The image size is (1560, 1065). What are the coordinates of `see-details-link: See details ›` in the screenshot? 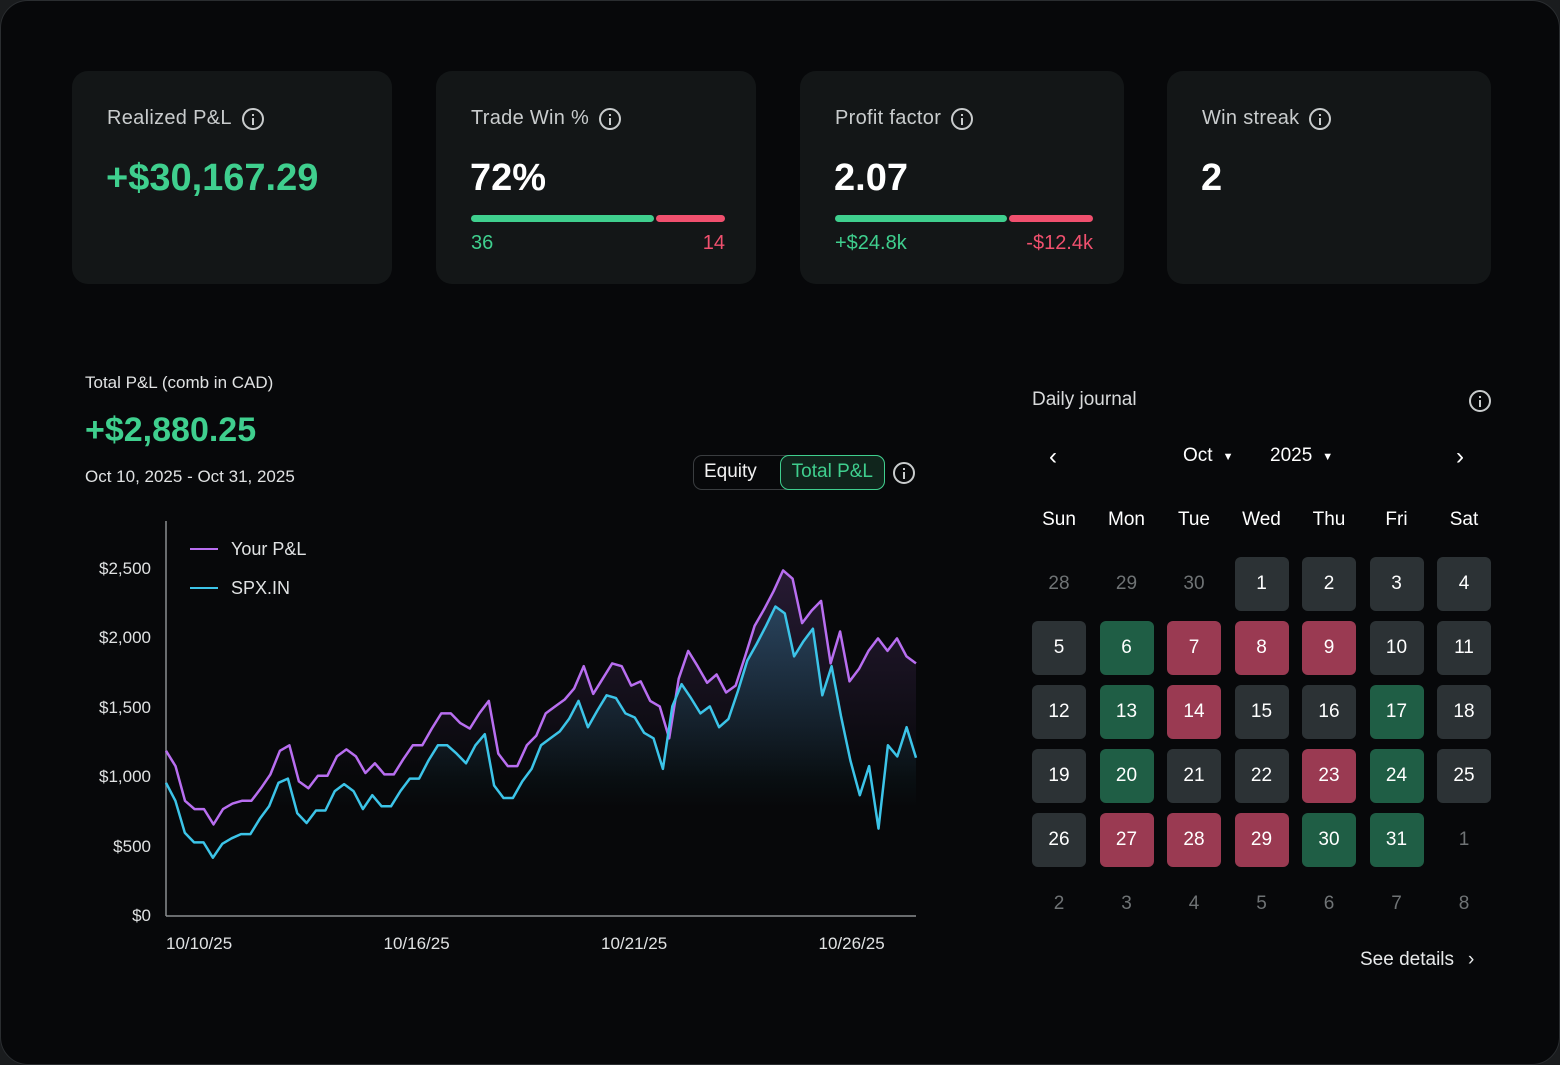 It's located at (1417, 960).